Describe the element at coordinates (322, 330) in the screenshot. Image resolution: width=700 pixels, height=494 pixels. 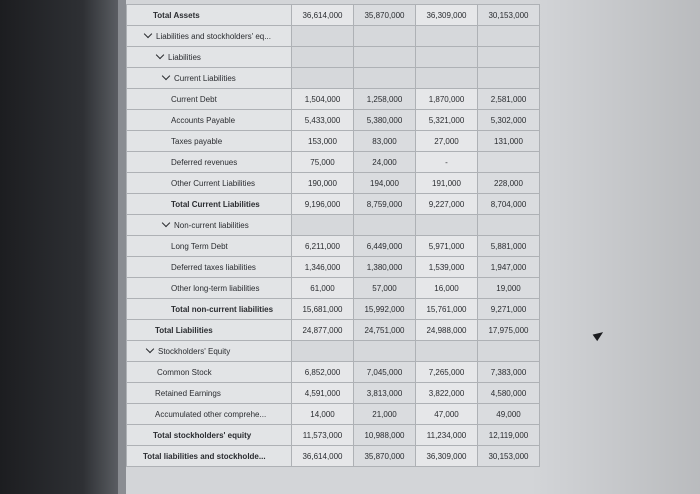
I see `value-cell: 24,877,000` at that location.